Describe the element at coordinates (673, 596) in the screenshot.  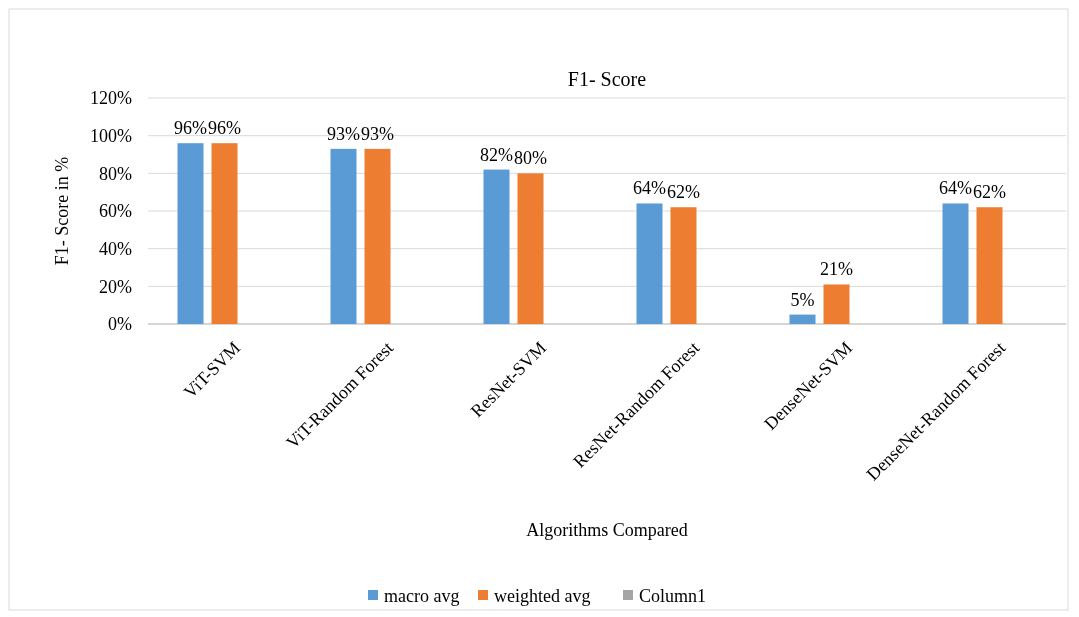
I see `legend-label: Column1` at that location.